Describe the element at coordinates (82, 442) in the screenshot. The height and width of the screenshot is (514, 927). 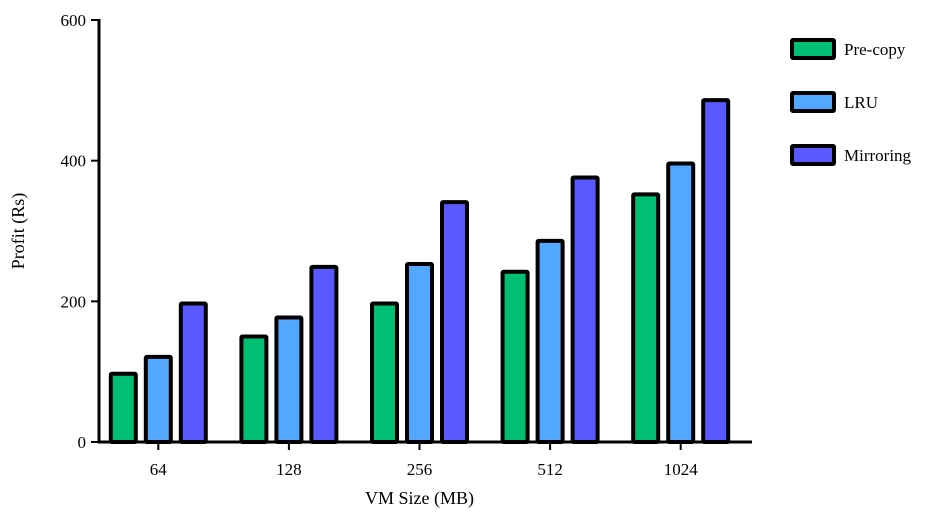
I see `y-tick-label: 0` at that location.